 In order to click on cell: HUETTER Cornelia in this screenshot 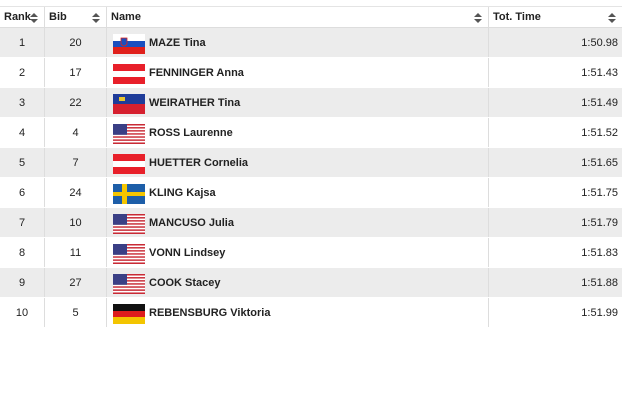, I will do `click(298, 162)`.